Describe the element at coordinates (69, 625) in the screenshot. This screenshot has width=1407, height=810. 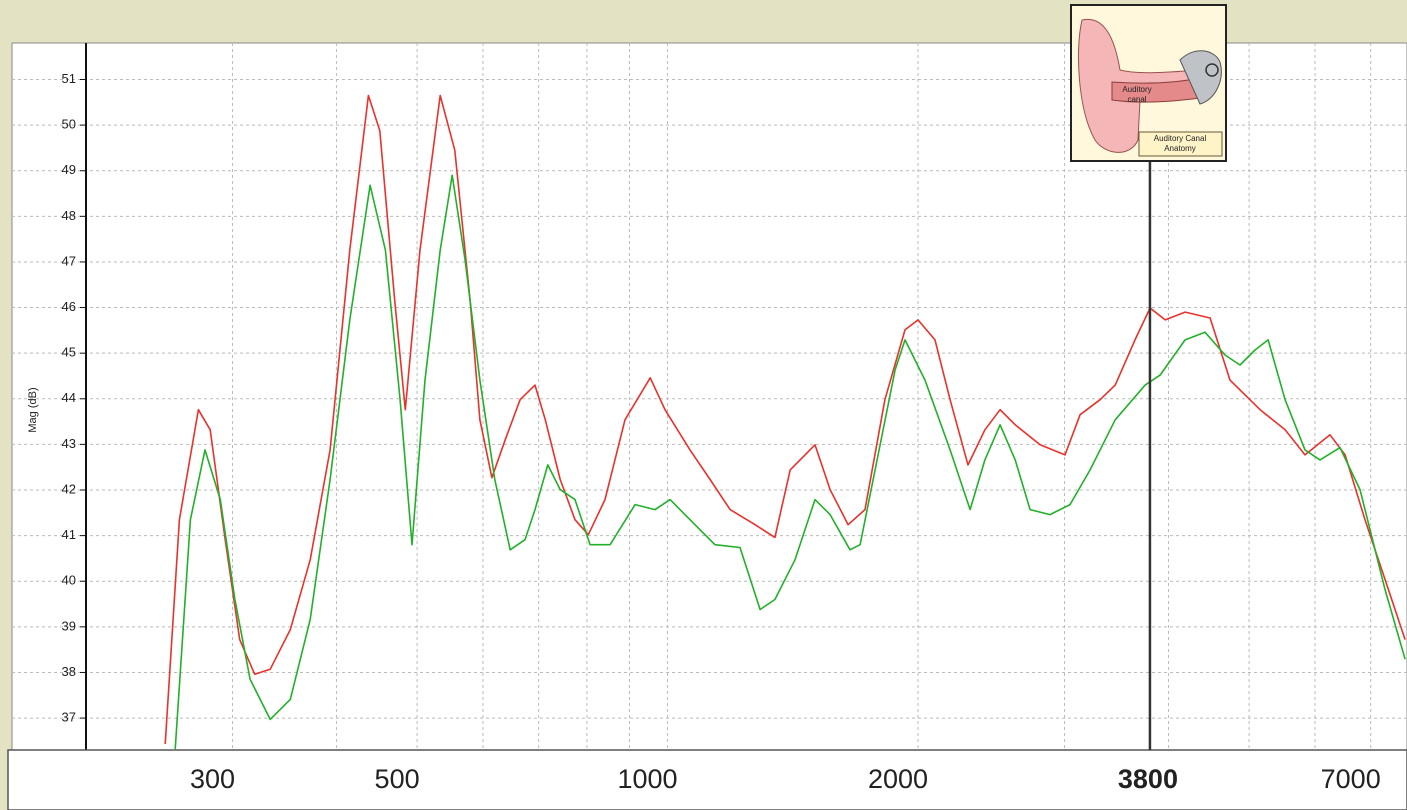
I see `y-tick-label: 39` at that location.